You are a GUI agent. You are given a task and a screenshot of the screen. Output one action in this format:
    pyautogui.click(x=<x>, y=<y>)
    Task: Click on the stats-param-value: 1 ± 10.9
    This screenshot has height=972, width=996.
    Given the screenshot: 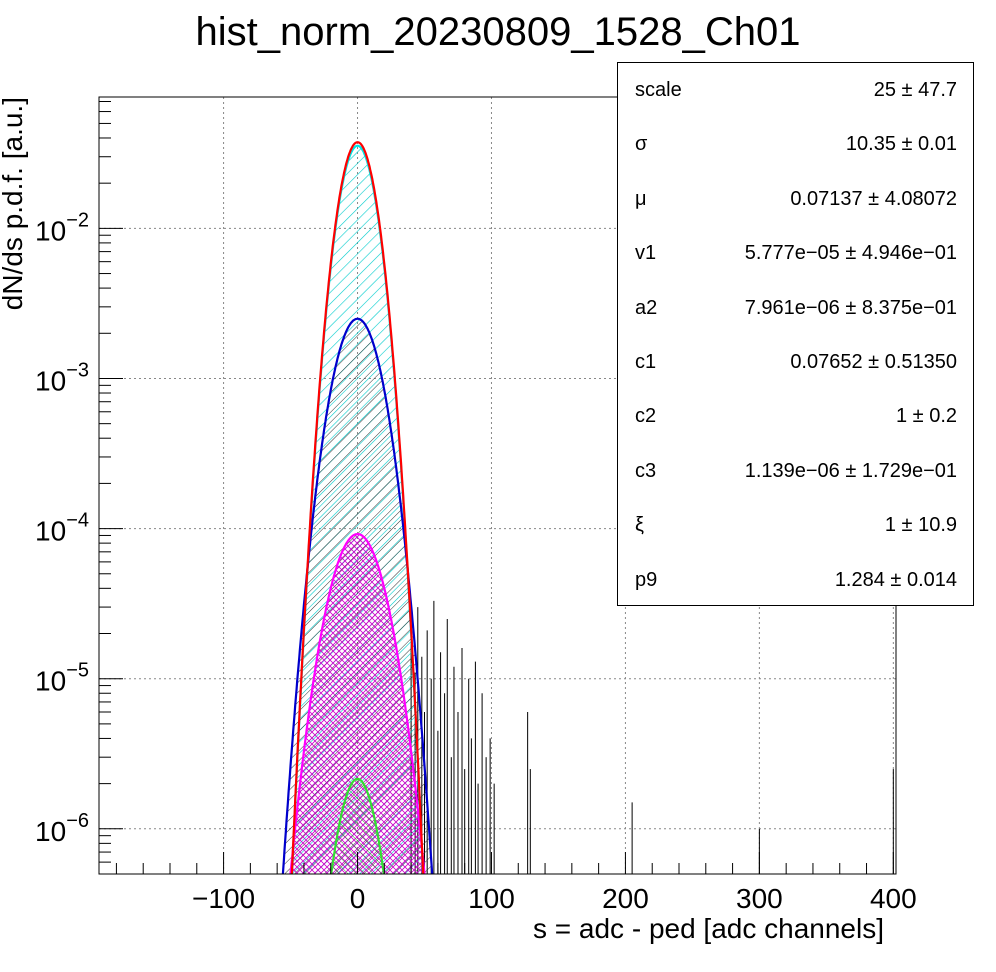 What is the action you would take?
    pyautogui.click(x=920, y=525)
    